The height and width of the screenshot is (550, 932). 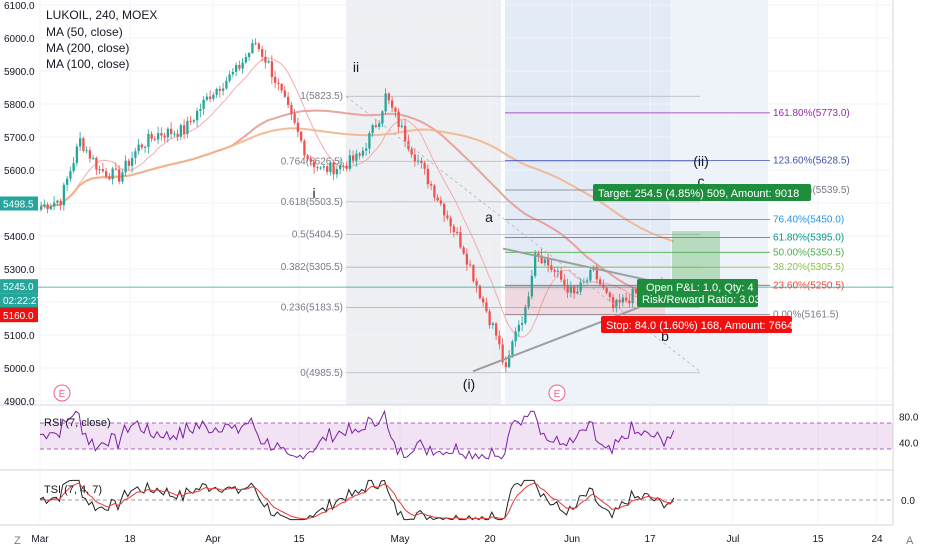 What do you see at coordinates (22, 301) in the screenshot?
I see `timer-badge-text: 02:22:27` at bounding box center [22, 301].